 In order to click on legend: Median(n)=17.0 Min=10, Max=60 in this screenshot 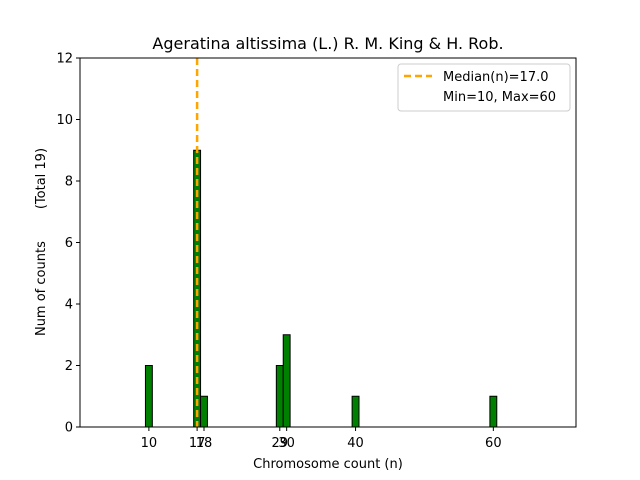, I will do `click(484, 87)`.